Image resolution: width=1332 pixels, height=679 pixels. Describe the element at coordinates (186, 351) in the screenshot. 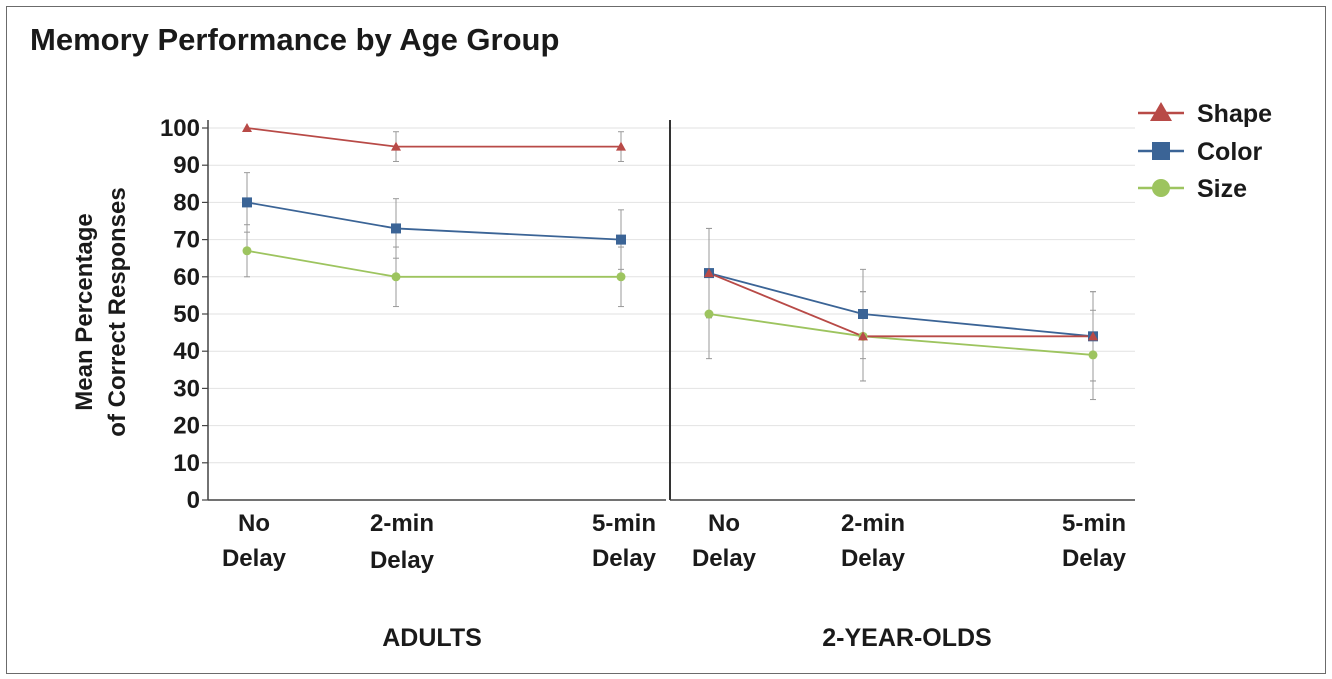

I see `y-tick-label: 40` at that location.